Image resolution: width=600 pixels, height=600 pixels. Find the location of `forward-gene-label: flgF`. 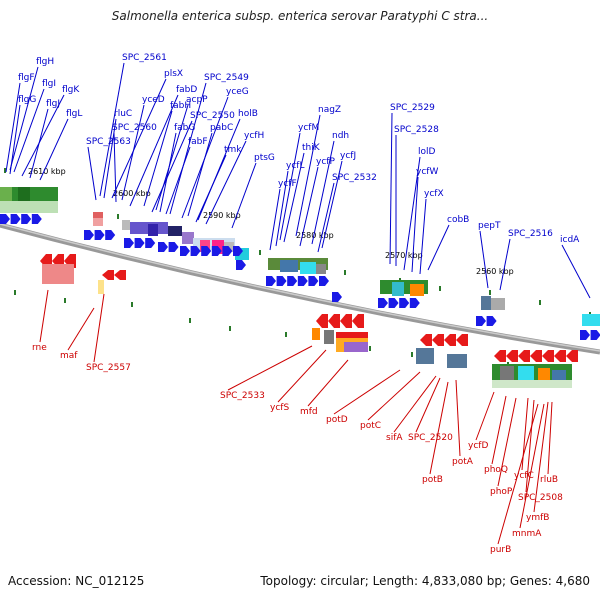

forward-gene-label: flgF is located at coordinates (26, 78).